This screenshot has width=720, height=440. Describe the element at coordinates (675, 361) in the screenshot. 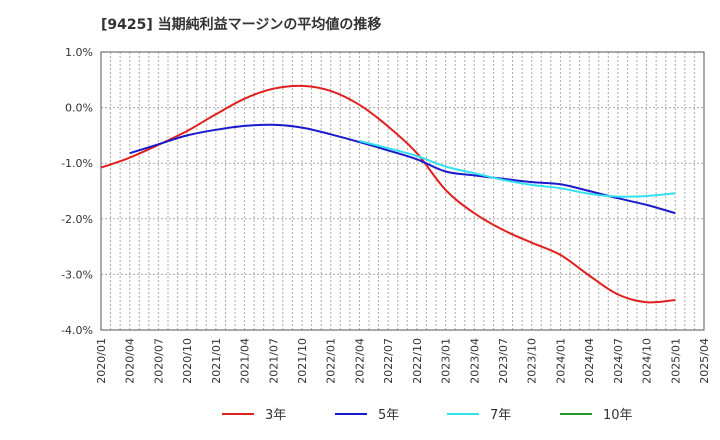

I see `x-tick-label: 2025/01` at that location.